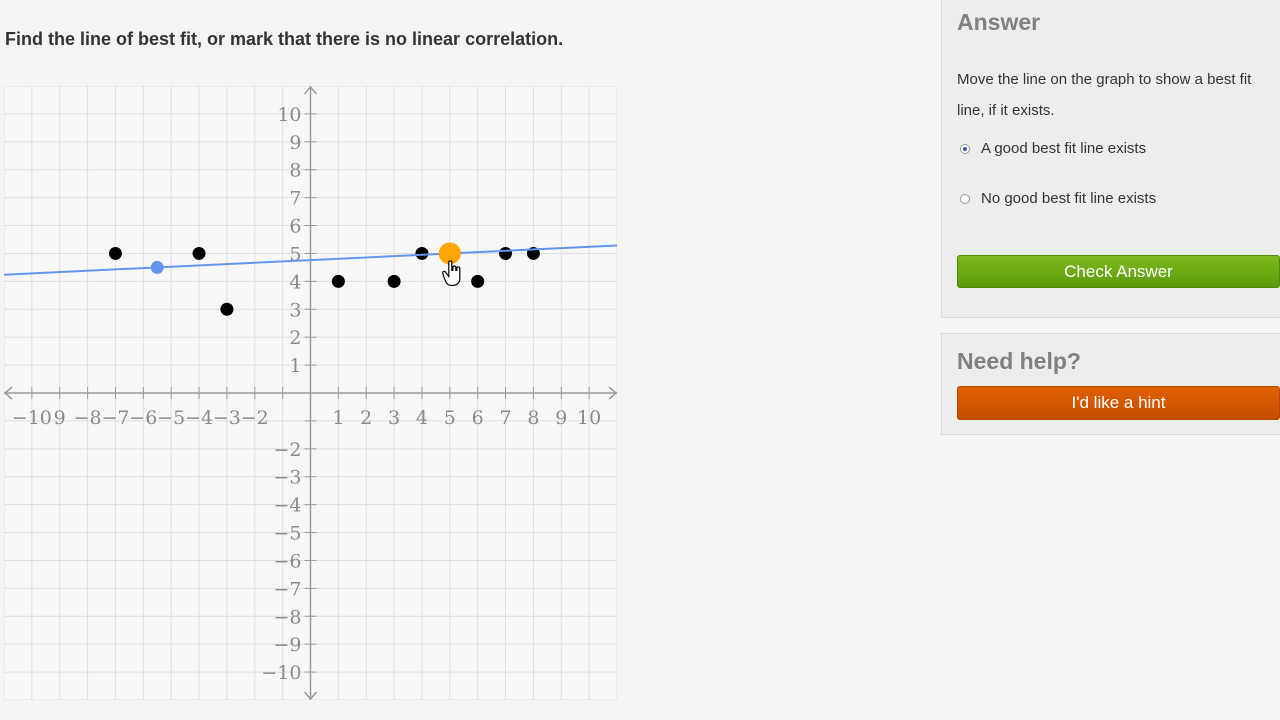 The width and height of the screenshot is (1280, 720). I want to click on y-tick-label: −8, so click(287, 617).